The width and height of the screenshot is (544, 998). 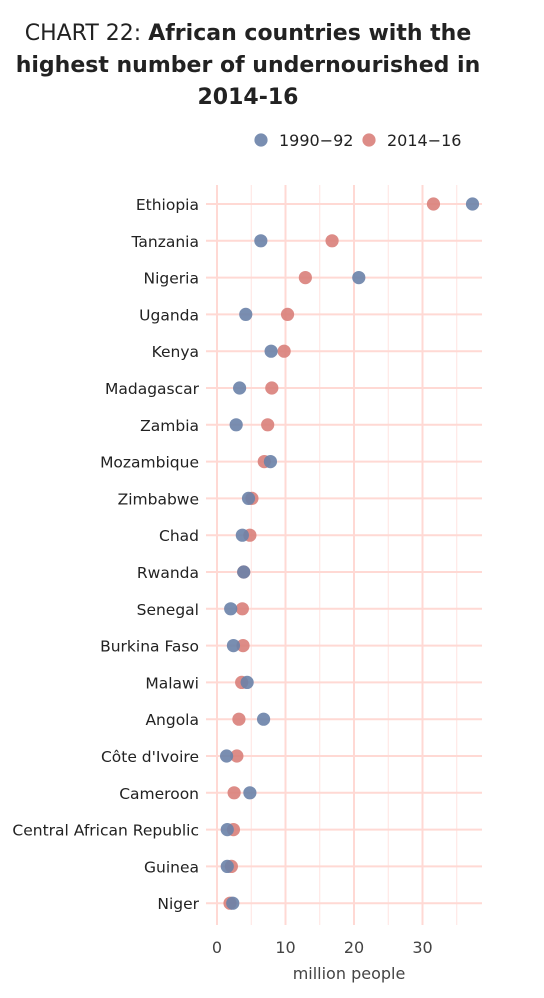 I want to click on y-tick-label: Niger, so click(x=178, y=904).